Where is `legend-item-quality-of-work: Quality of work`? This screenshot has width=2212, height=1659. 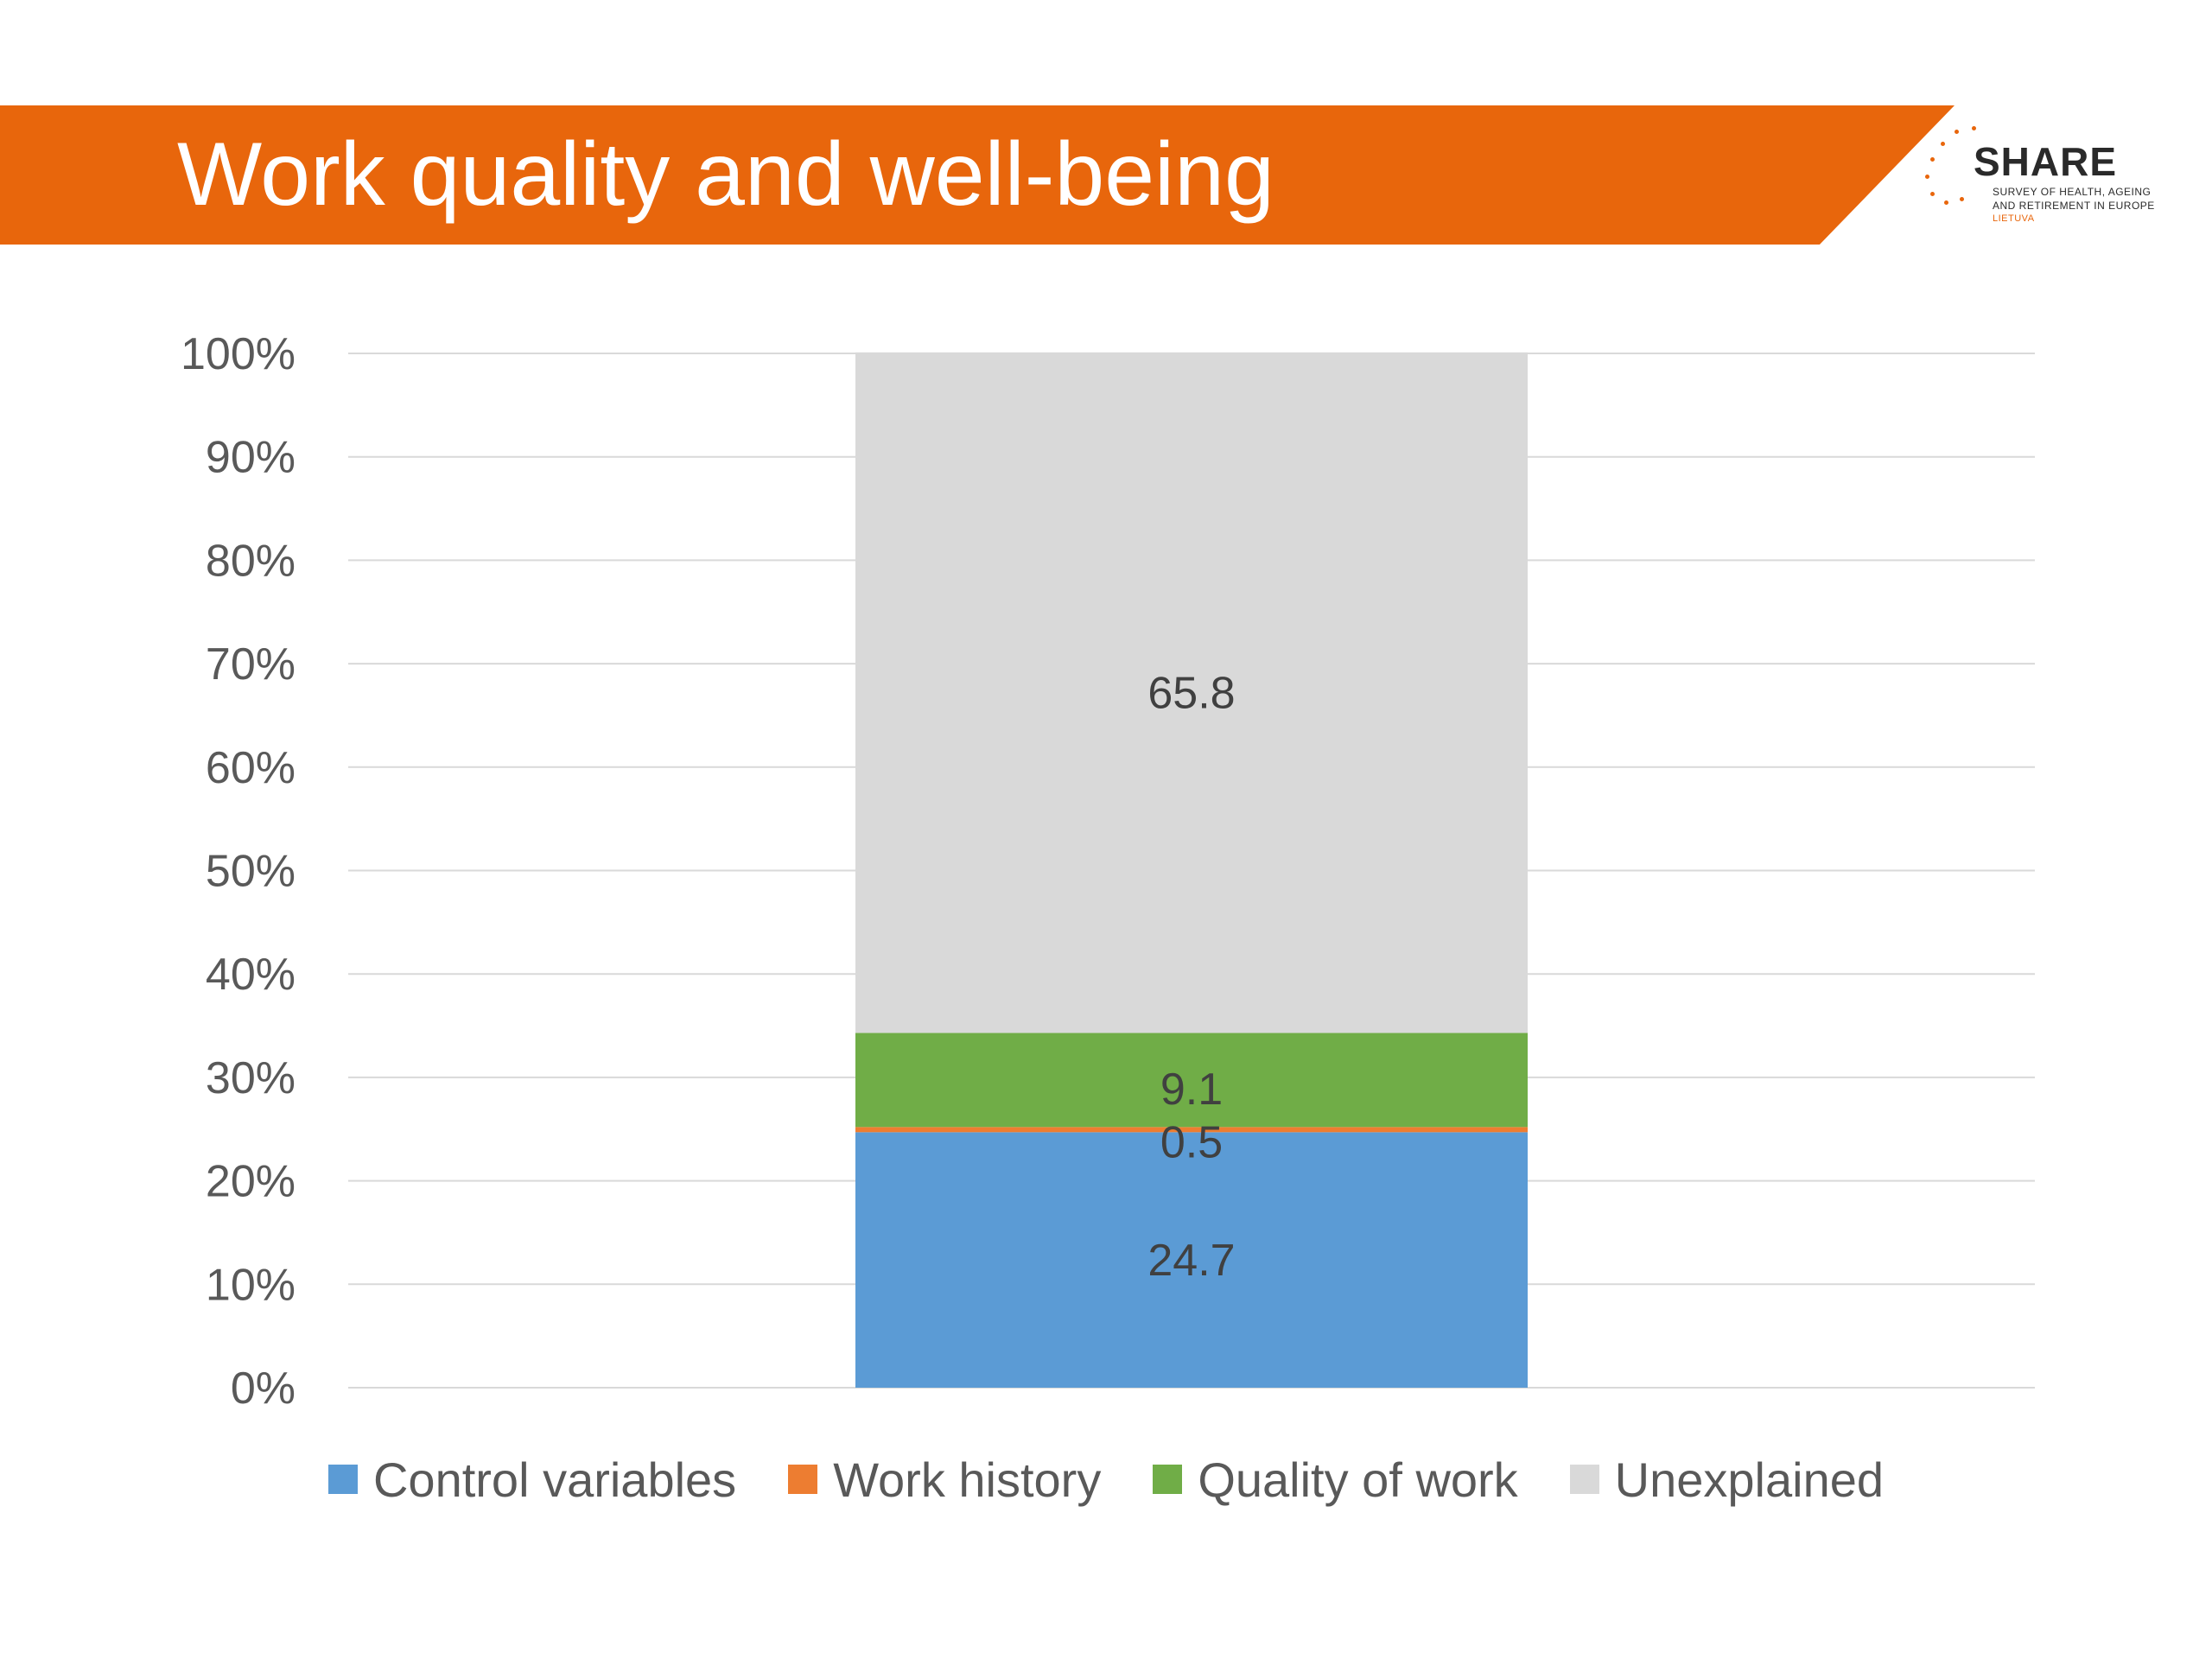 legend-item-quality-of-work: Quality of work is located at coordinates (1335, 1480).